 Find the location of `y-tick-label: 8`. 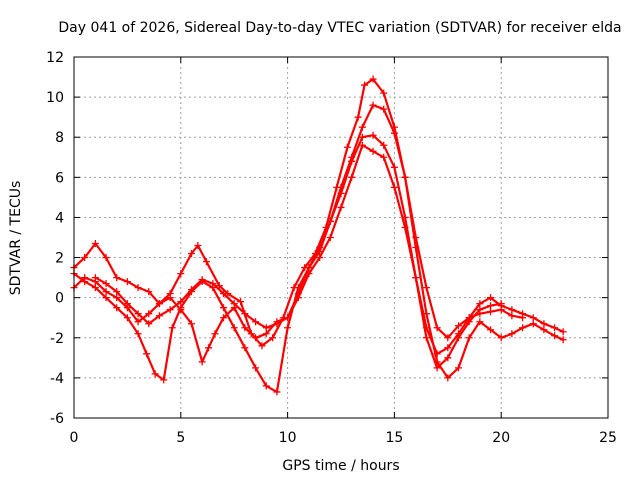

y-tick-label: 8 is located at coordinates (59, 138).